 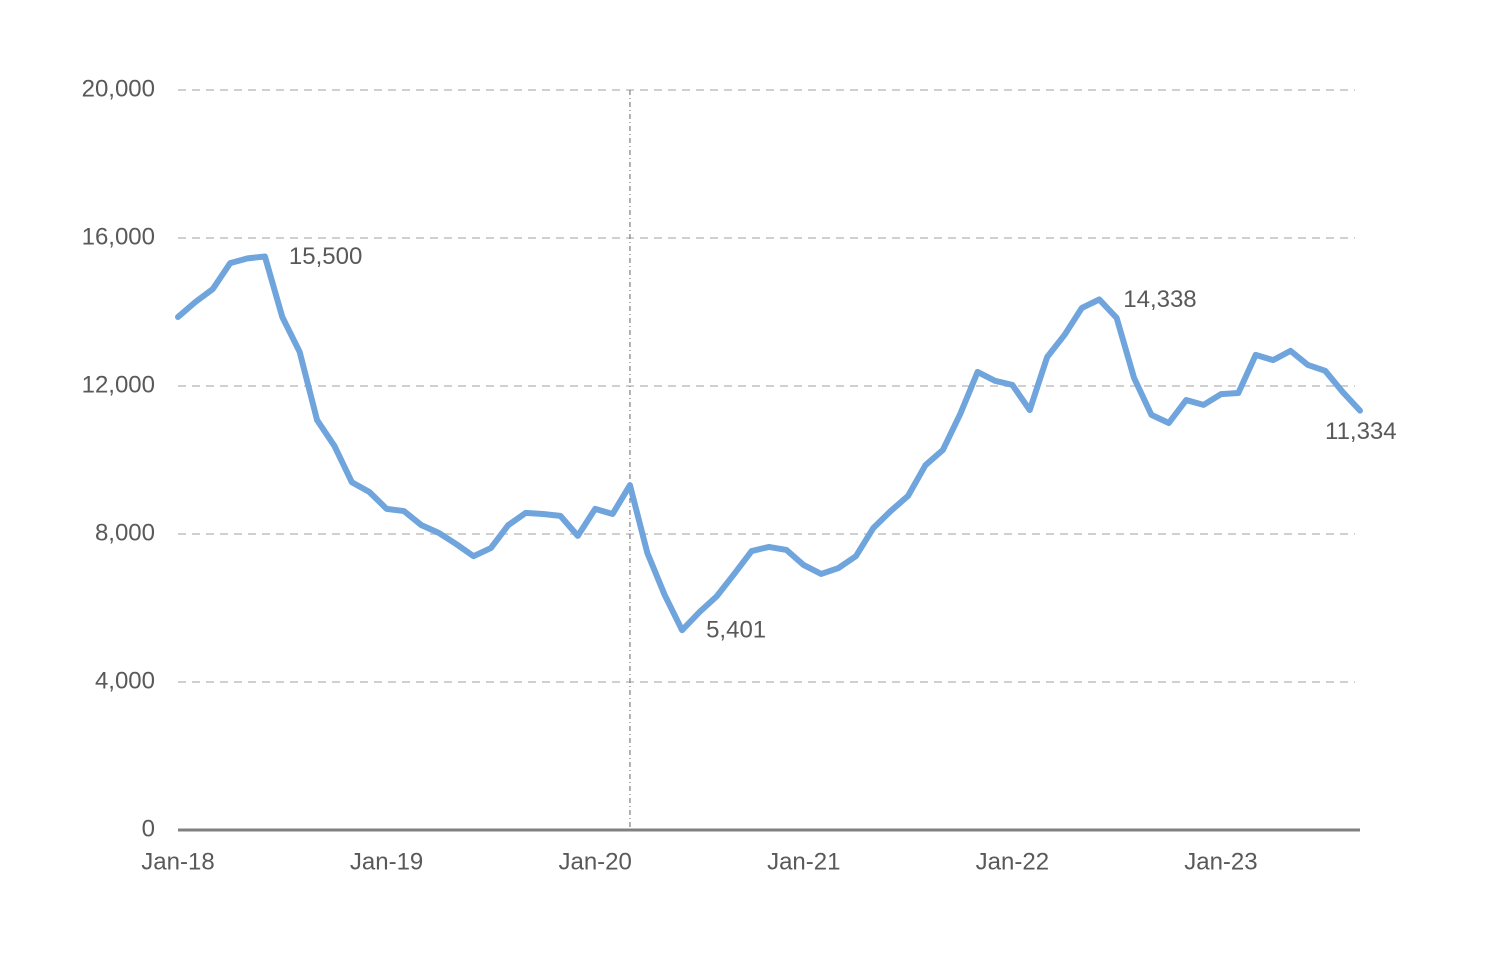 I want to click on x-tick-label: Jan-23, so click(x=1220, y=861).